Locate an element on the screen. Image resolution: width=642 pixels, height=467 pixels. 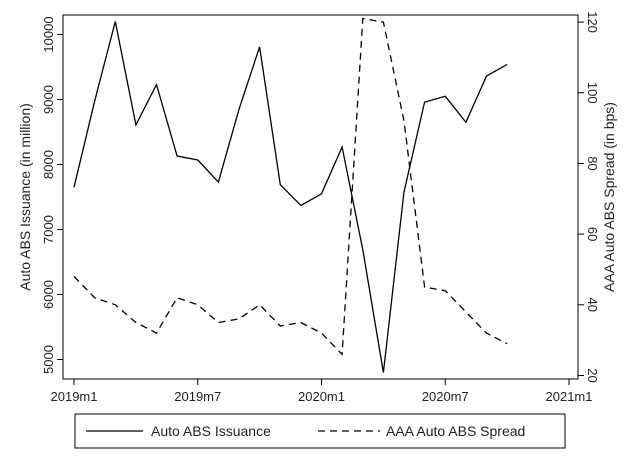
left-y-tick-label: 7000 is located at coordinates (48, 229).